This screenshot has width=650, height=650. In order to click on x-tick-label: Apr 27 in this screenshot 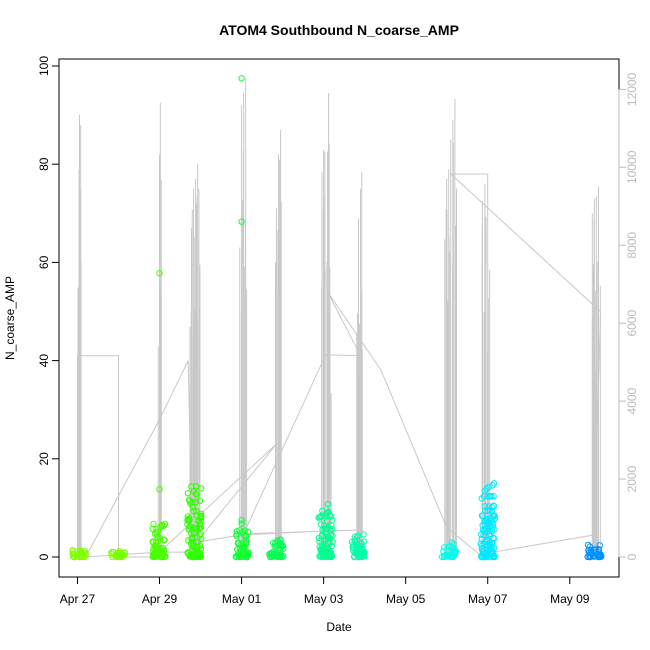, I will do `click(78, 599)`.